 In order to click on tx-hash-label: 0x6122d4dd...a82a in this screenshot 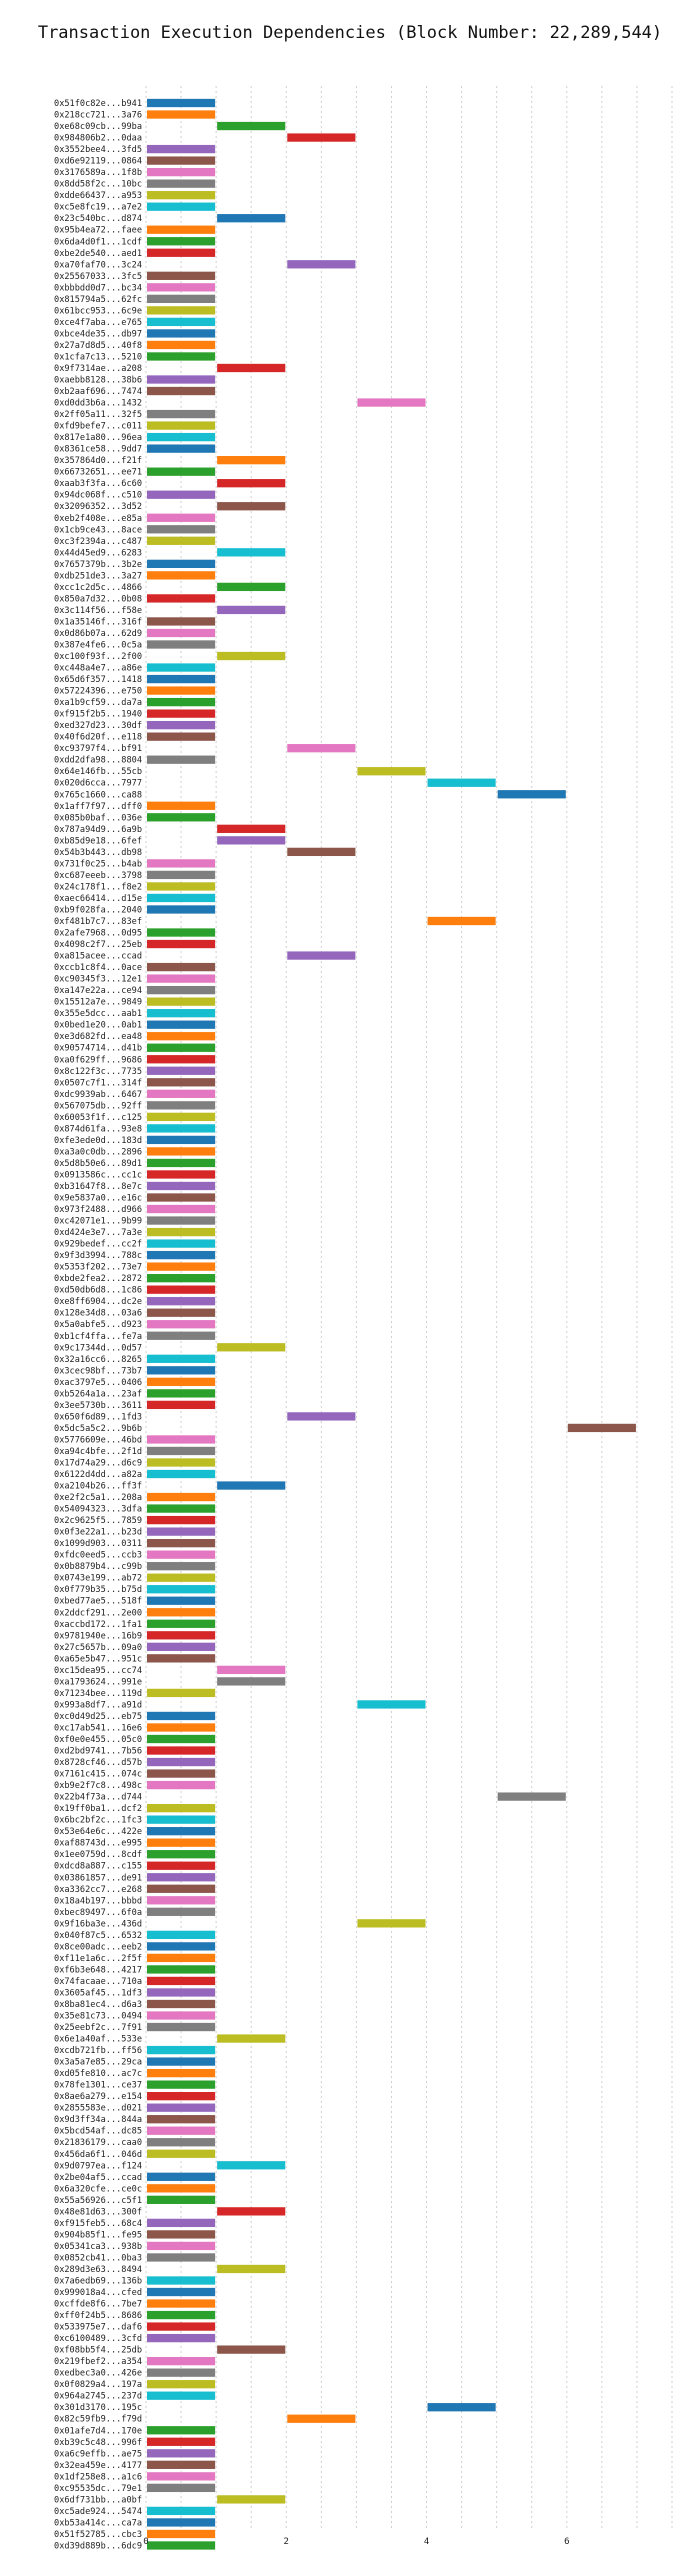, I will do `click(98, 1475)`.